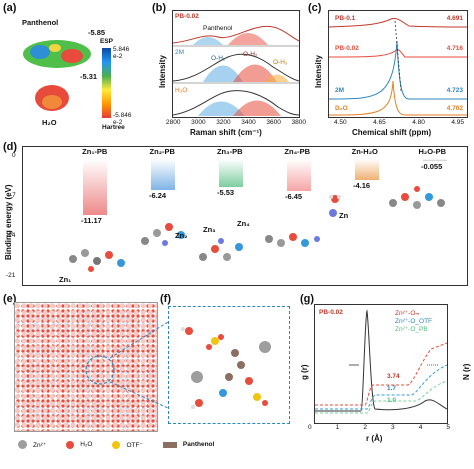  What do you see at coordinates (162, 151) in the screenshot?
I see `binding-category: Zn₂-PB` at bounding box center [162, 151].